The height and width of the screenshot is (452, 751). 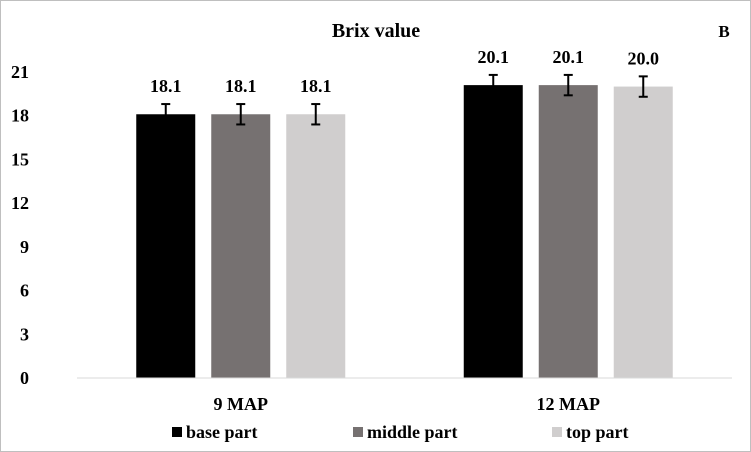 I want to click on x-tick-label: 12 MAP, so click(x=568, y=404).